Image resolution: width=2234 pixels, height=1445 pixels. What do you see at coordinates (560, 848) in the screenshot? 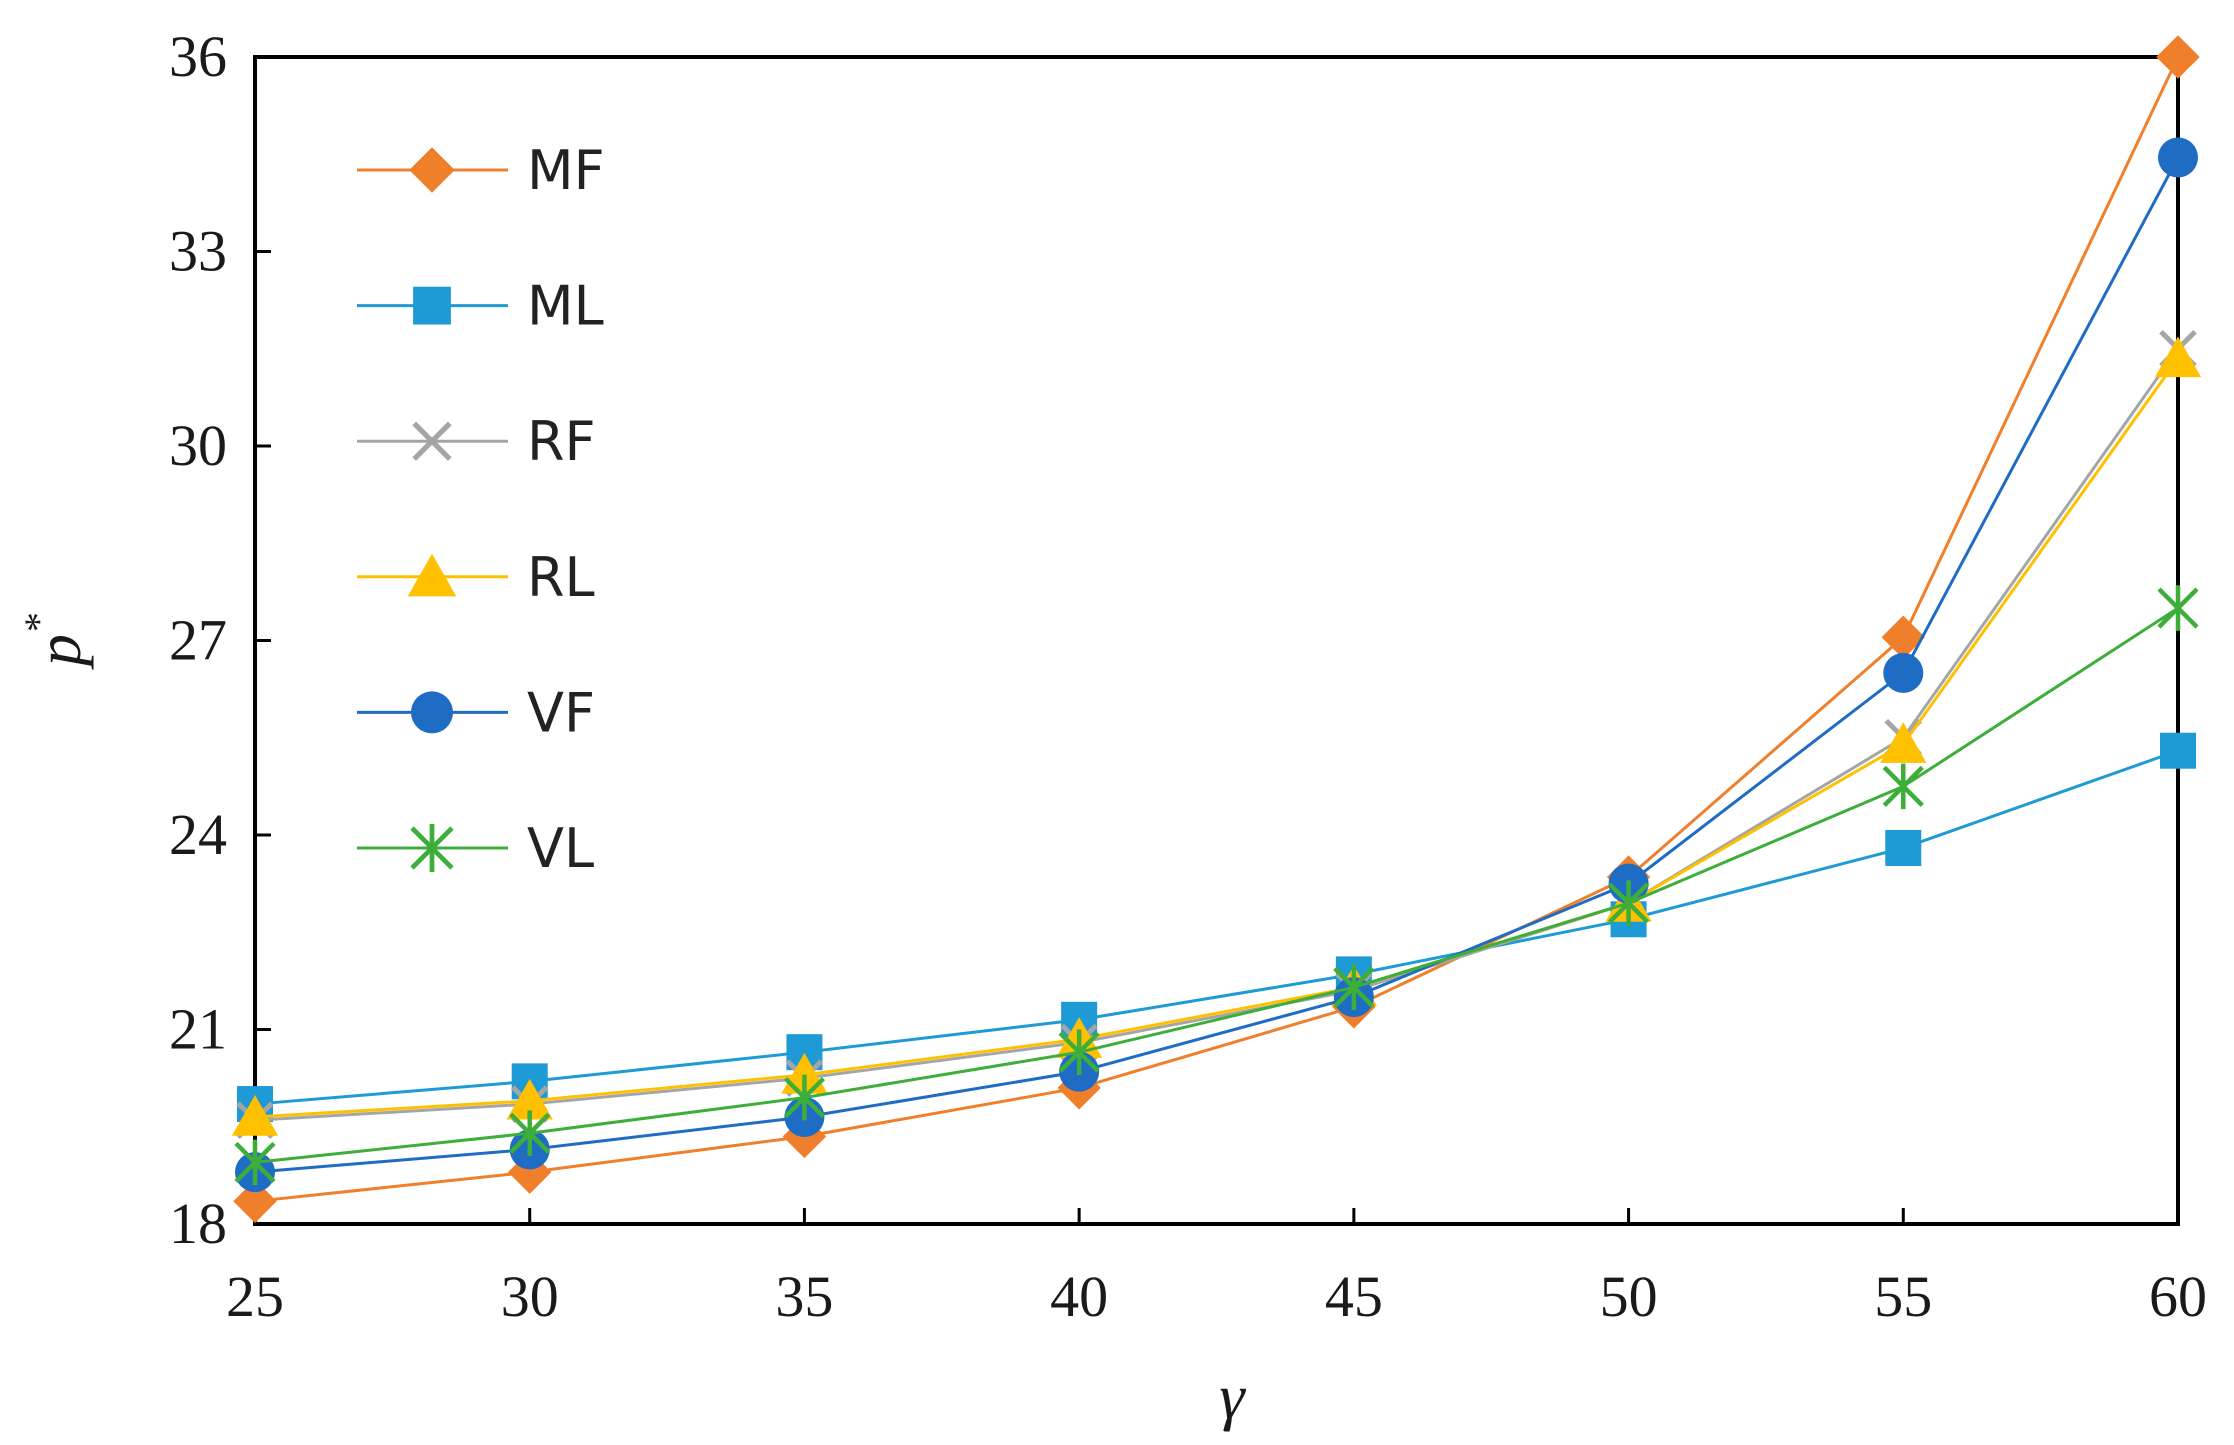
I see `legend-label: VL` at bounding box center [560, 848].